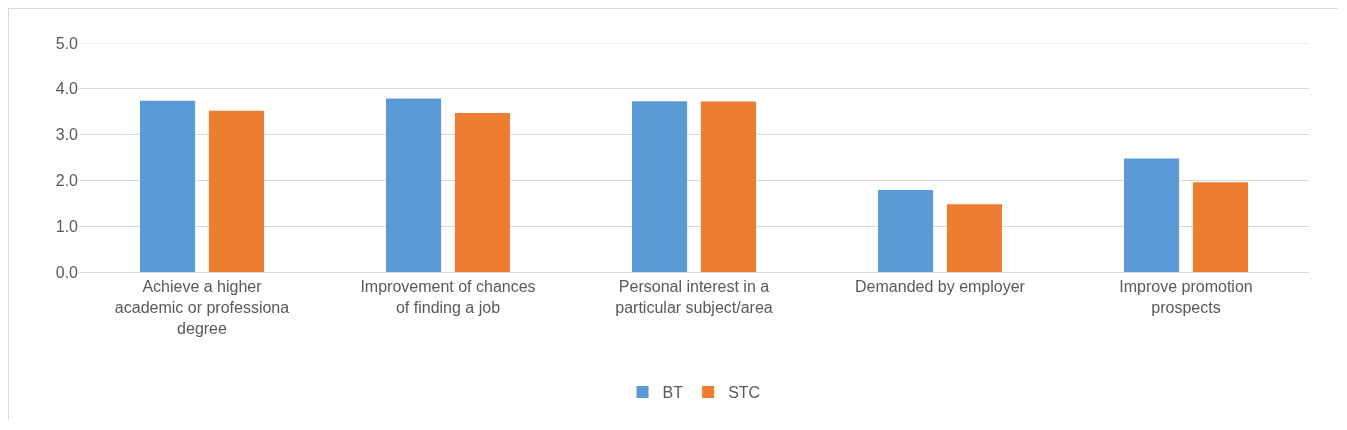 The width and height of the screenshot is (1347, 430). Describe the element at coordinates (744, 393) in the screenshot. I see `legend-label: STC` at that location.